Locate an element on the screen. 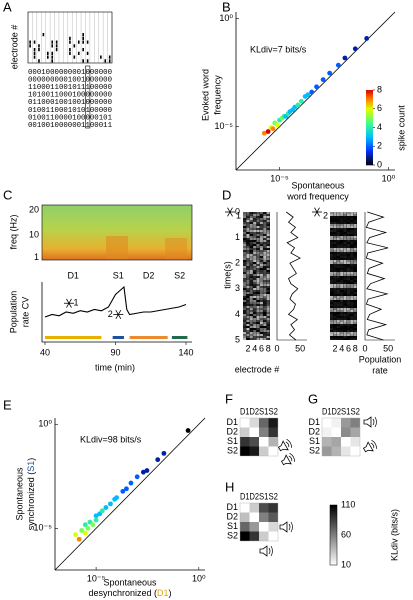 Image resolution: width=413 pixels, height=600 pixels. speaker-icon is located at coordinates (369, 446).